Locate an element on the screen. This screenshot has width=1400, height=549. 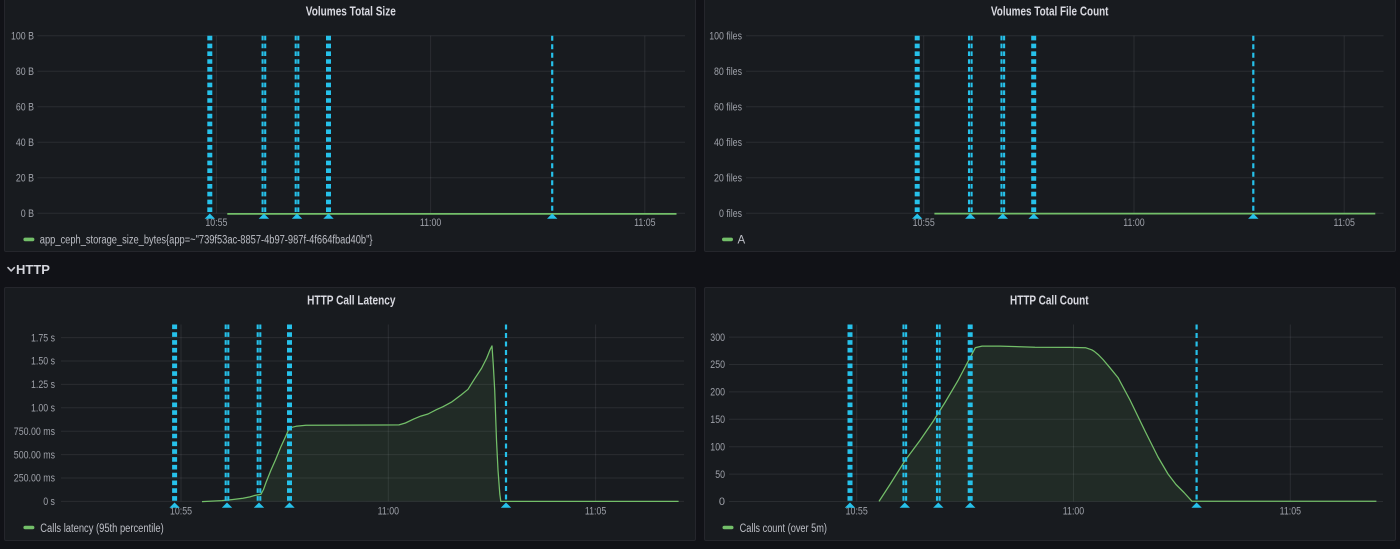
svg-text: 250.00 ms is located at coordinates (35, 479).